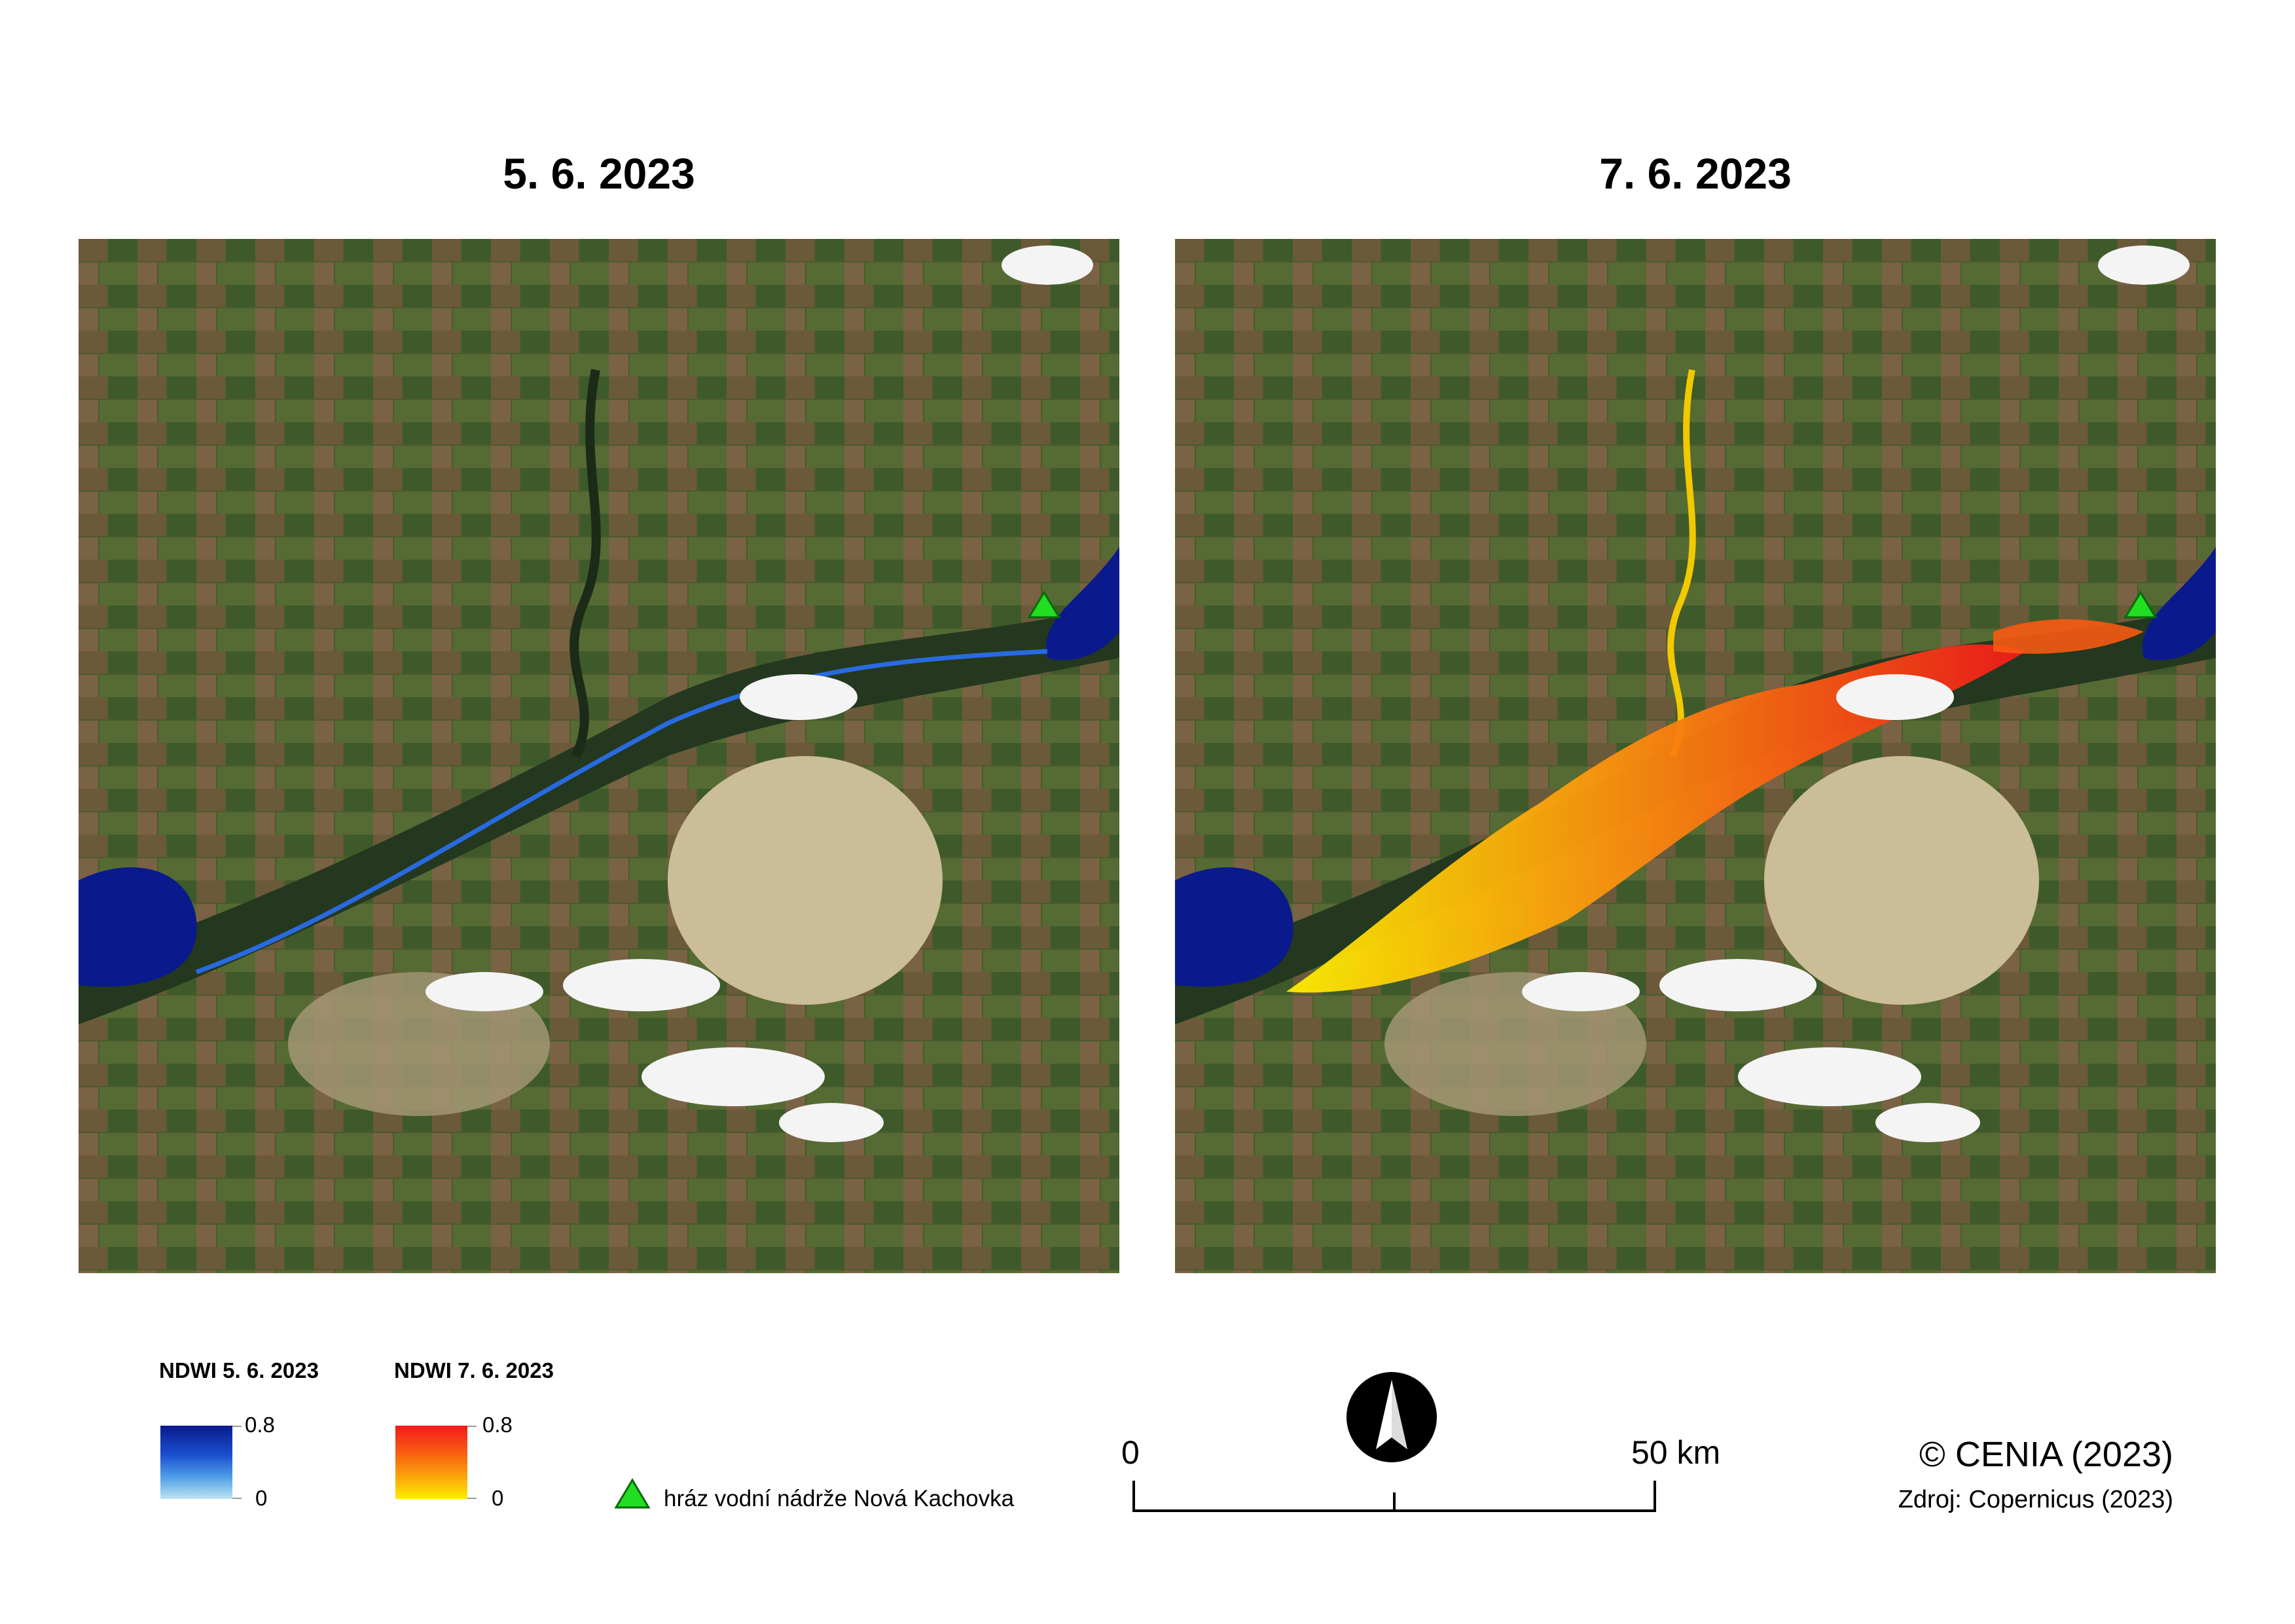 The height and width of the screenshot is (1624, 2295). What do you see at coordinates (2046, 1454) in the screenshot?
I see `copyright-text: © CENIA (2023)` at bounding box center [2046, 1454].